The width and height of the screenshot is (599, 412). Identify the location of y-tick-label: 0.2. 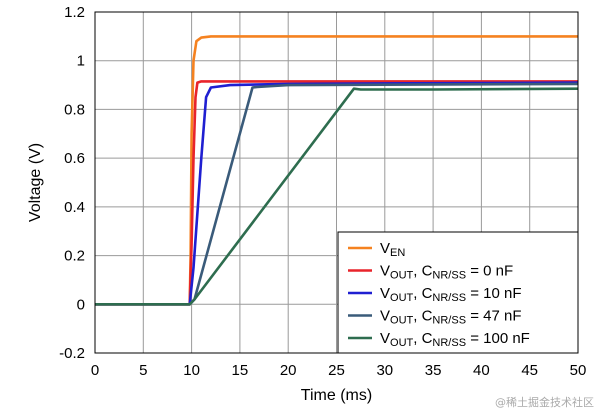
(74, 256).